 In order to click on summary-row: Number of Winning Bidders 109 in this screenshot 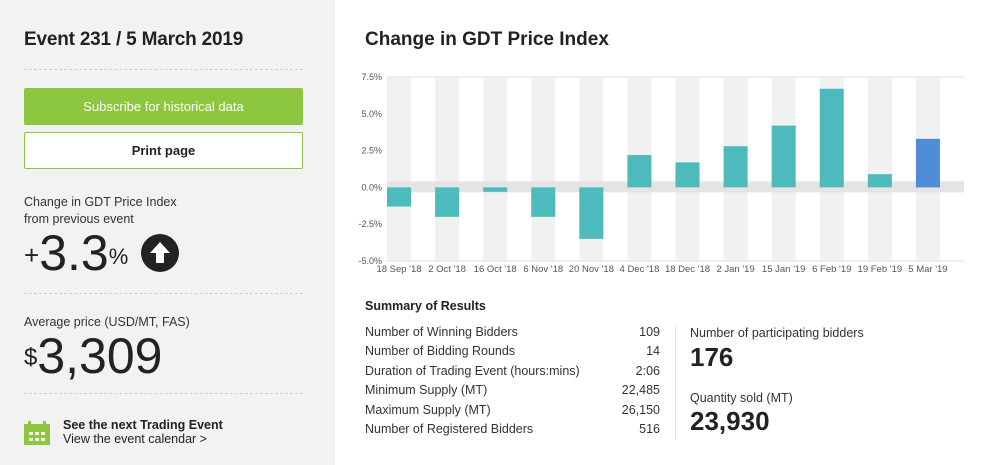, I will do `click(512, 334)`.